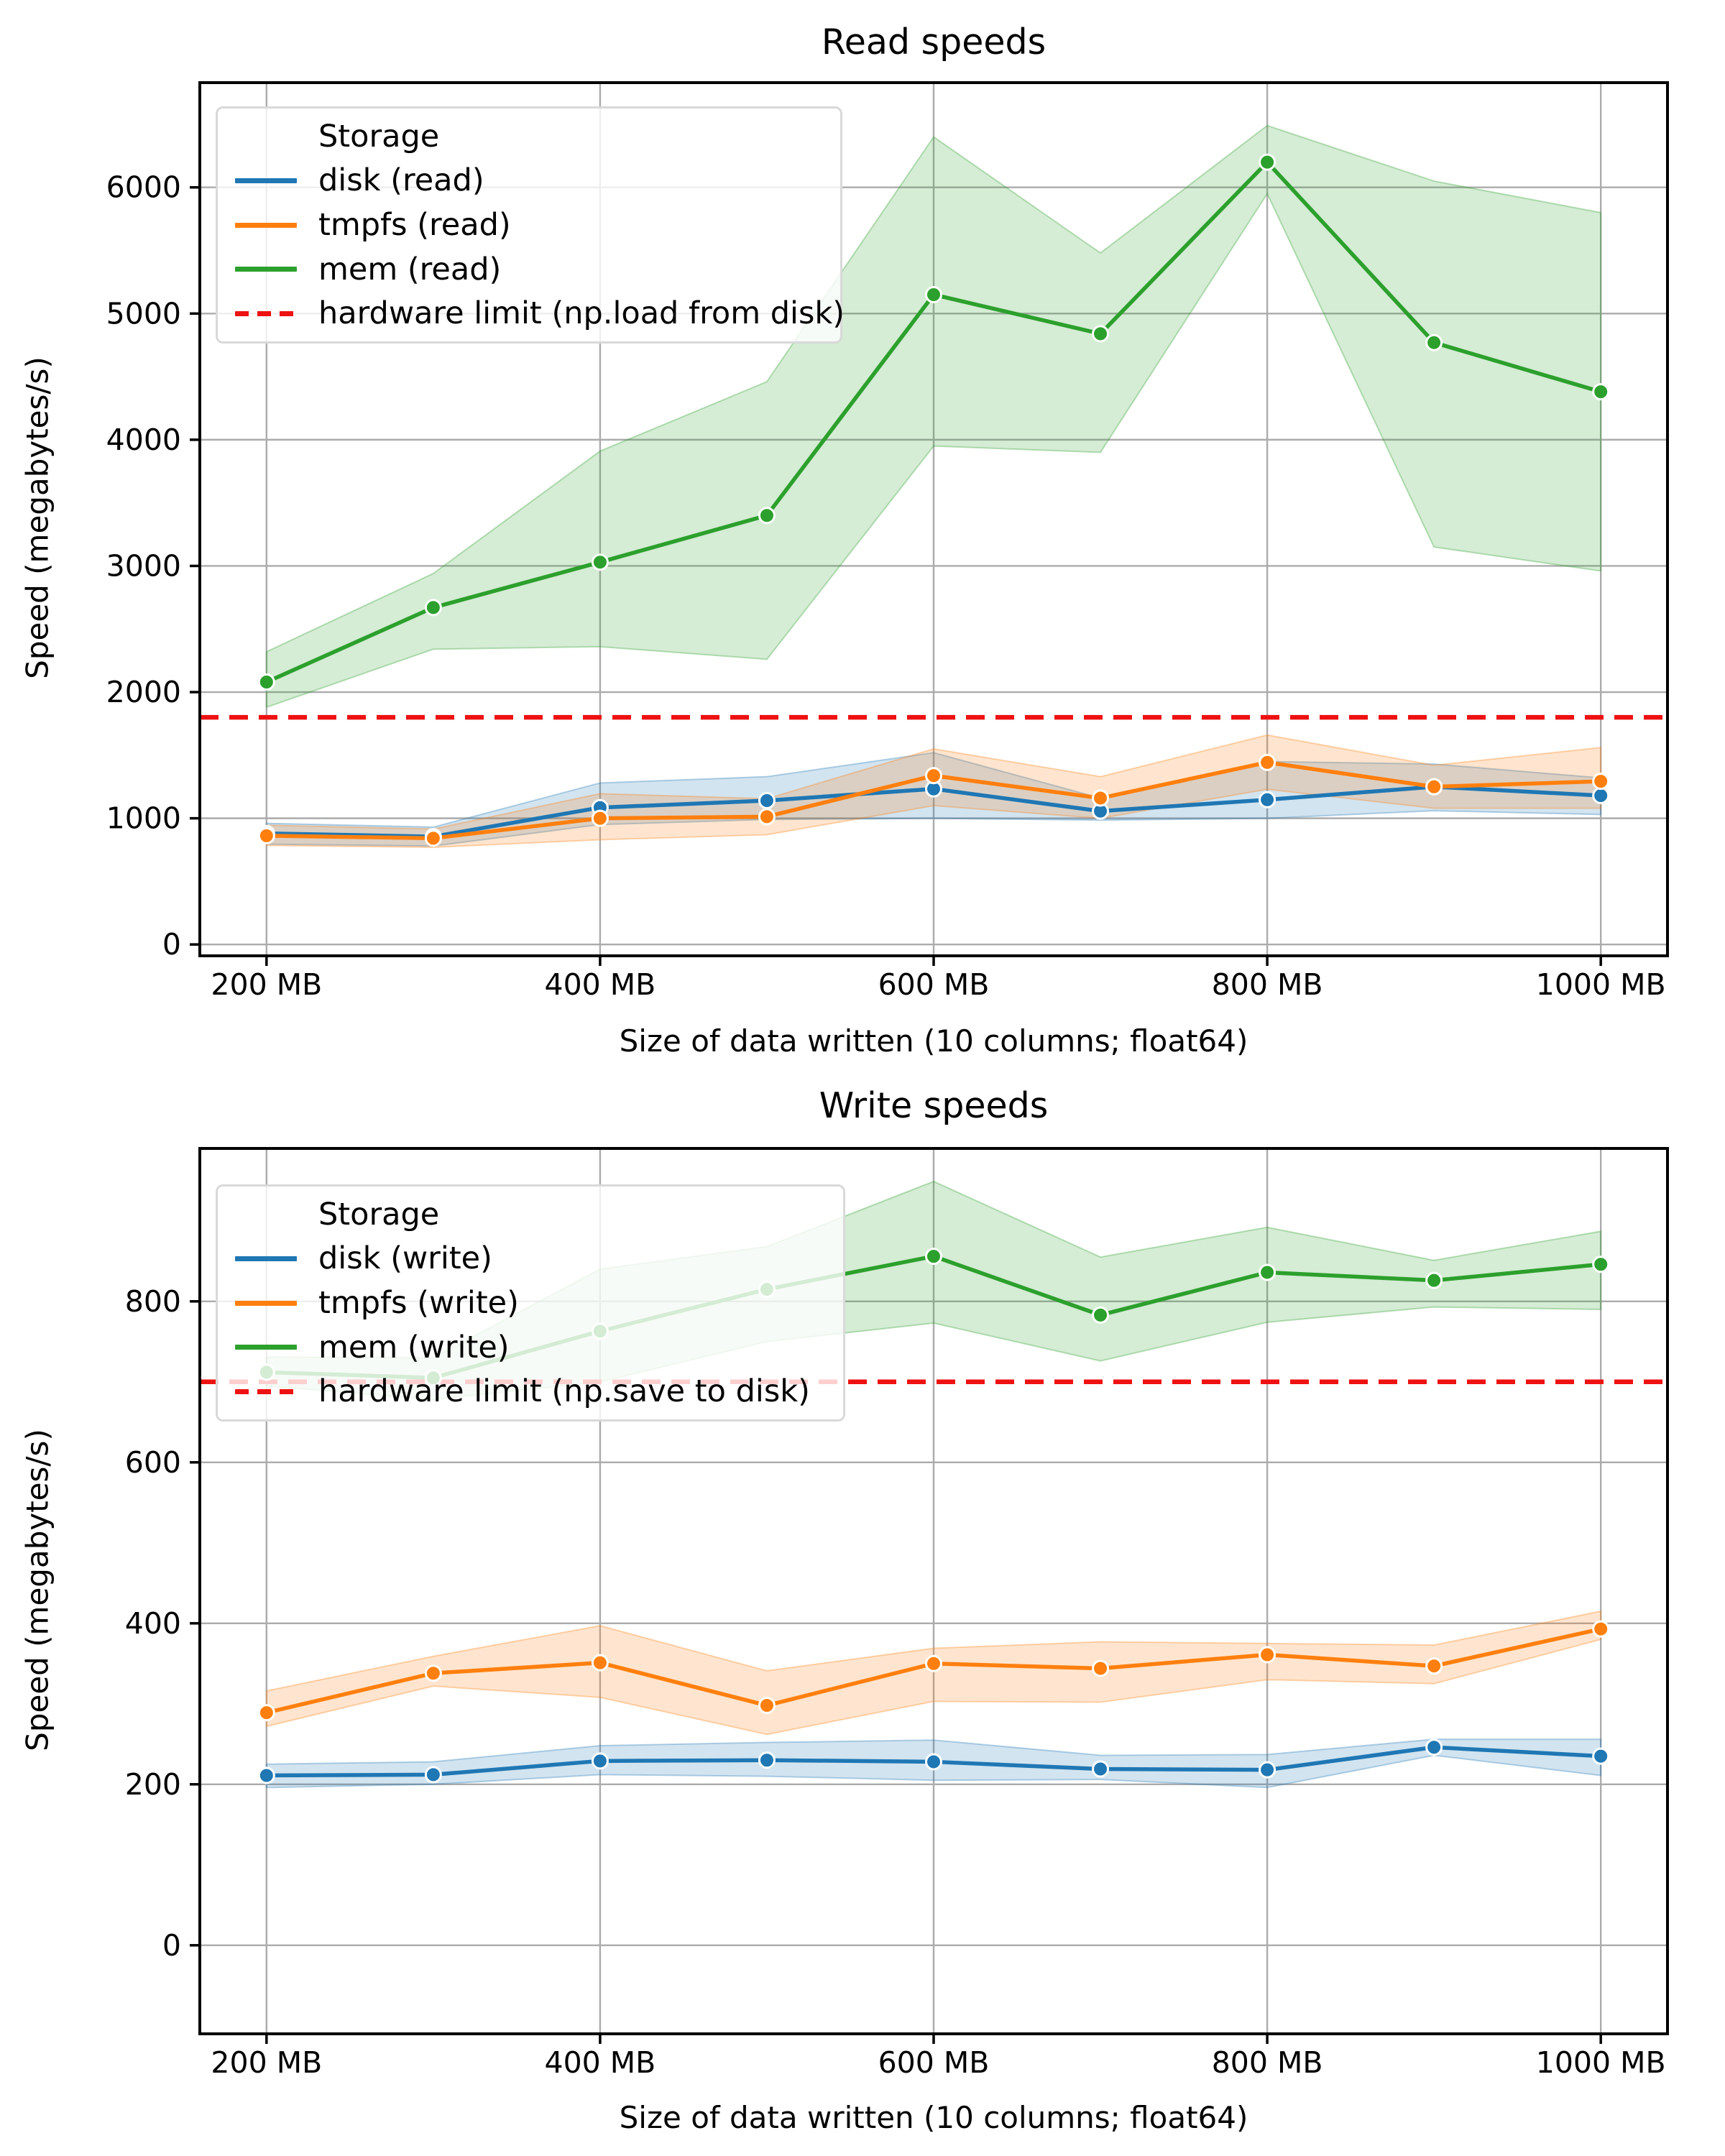 The image size is (1725, 2156). What do you see at coordinates (153, 1301) in the screenshot?
I see `y-tick-label: 800` at bounding box center [153, 1301].